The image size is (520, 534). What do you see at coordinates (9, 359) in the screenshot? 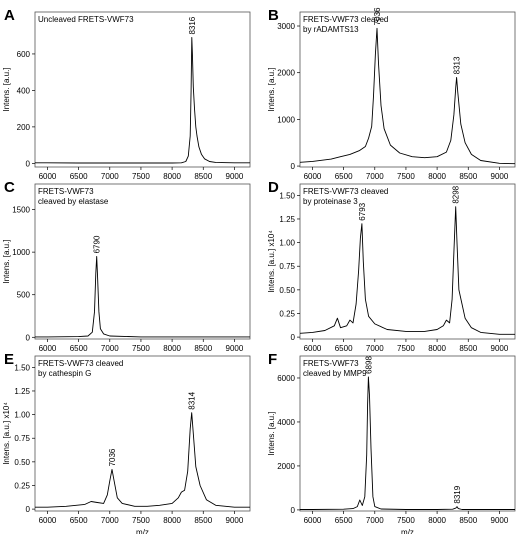
I see `panel-letter: E` at bounding box center [9, 359].